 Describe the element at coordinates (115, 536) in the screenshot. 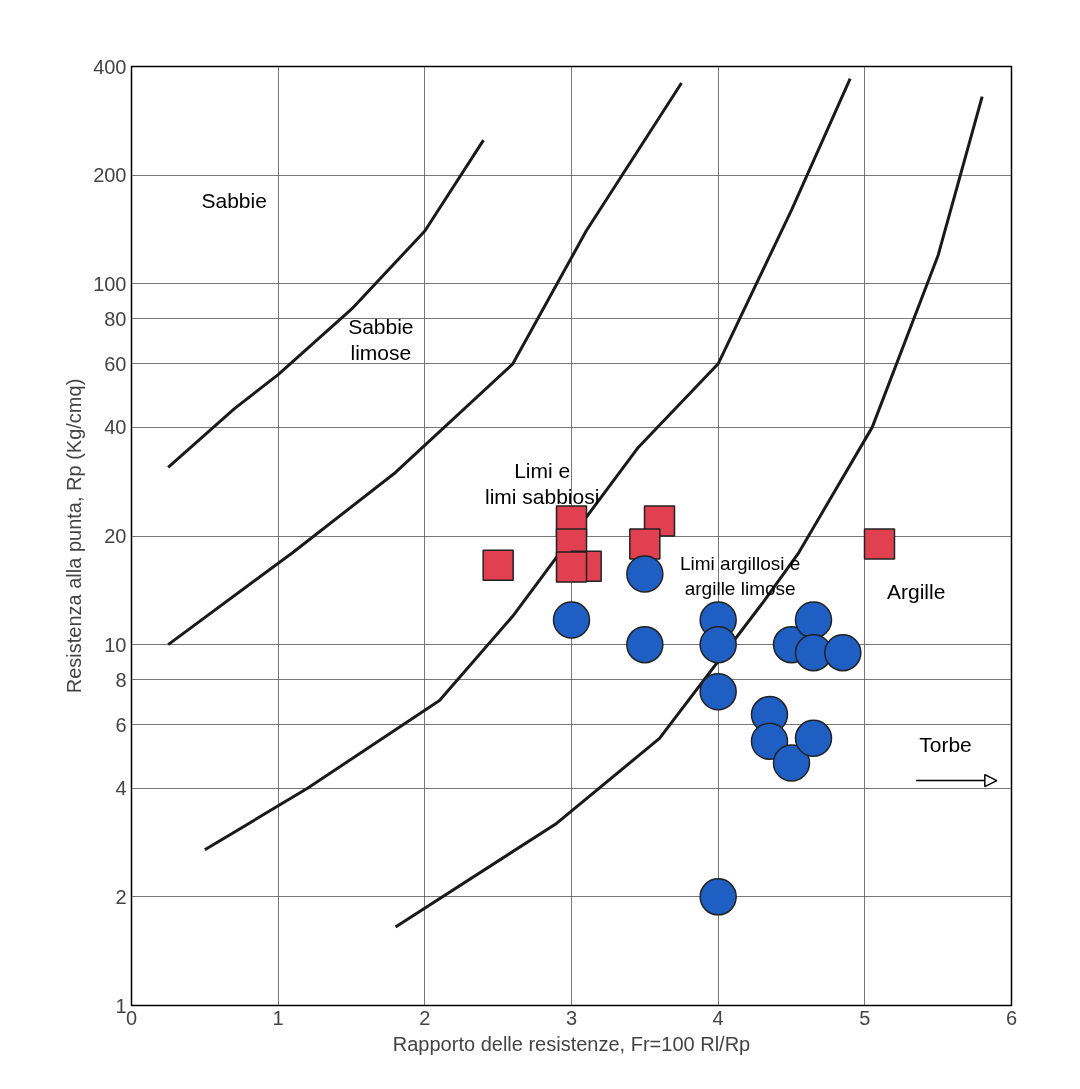

I see `y-tick-label: 20` at that location.